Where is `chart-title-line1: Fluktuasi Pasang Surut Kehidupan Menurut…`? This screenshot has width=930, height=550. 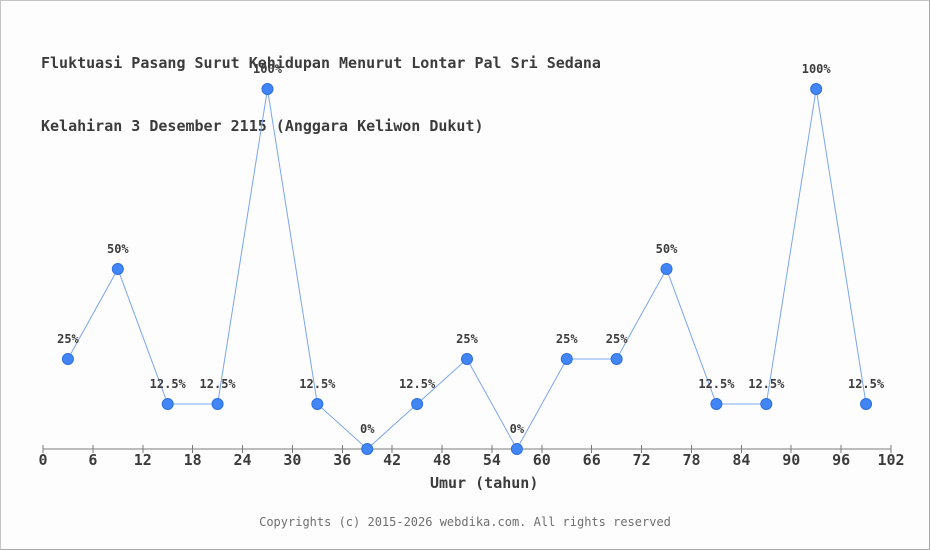
chart-title-line1: Fluktuasi Pasang Surut Kehidupan Menurut… is located at coordinates (321, 63).